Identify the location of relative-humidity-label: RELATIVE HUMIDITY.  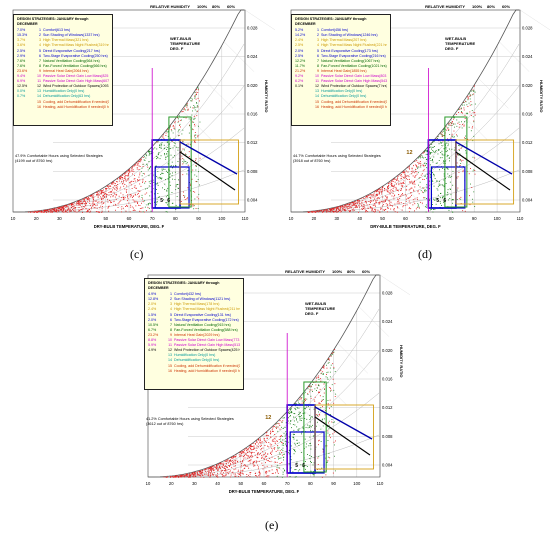
(445, 6).